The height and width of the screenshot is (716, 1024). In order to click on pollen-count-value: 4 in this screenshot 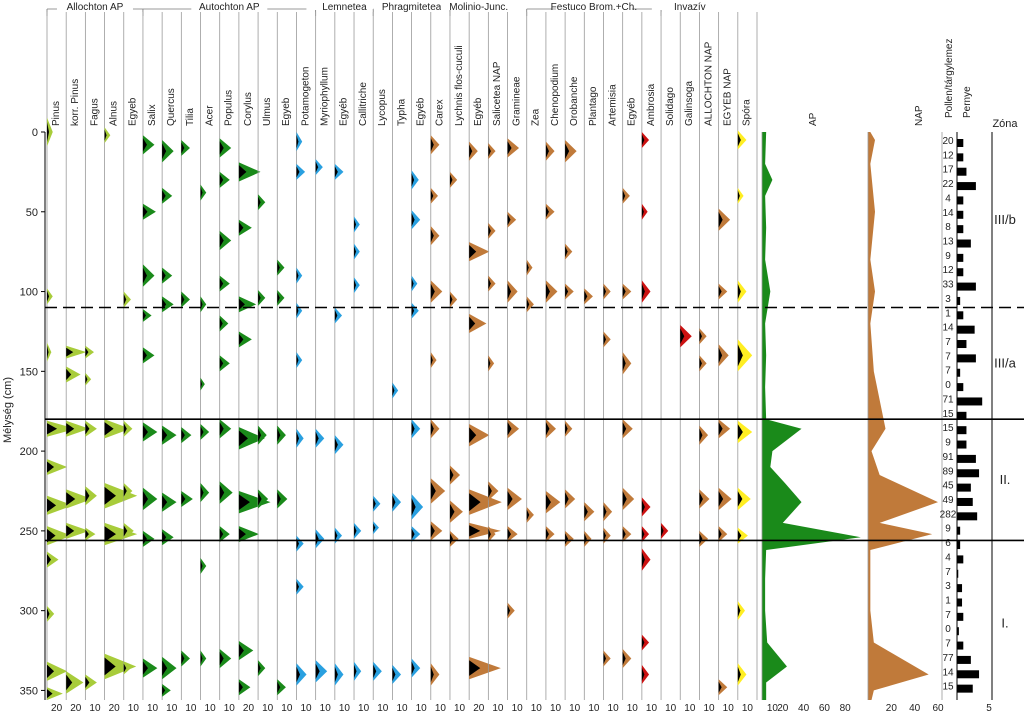, I will do `click(948, 557)`.